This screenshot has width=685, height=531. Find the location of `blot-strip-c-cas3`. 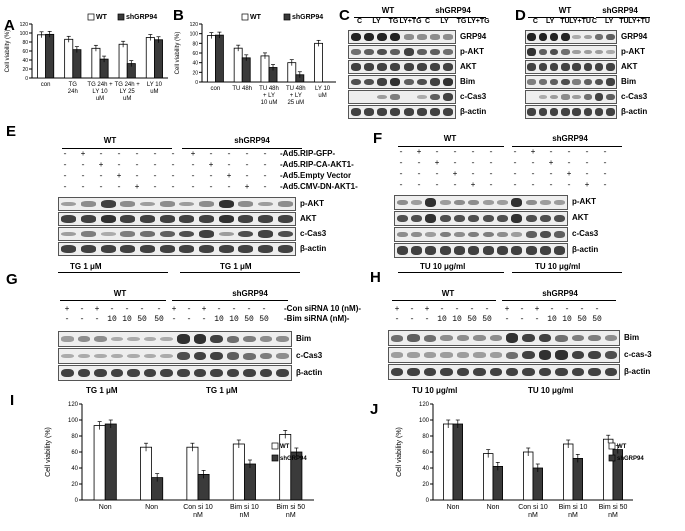

blot-strip-c-cas3 is located at coordinates (175, 356).